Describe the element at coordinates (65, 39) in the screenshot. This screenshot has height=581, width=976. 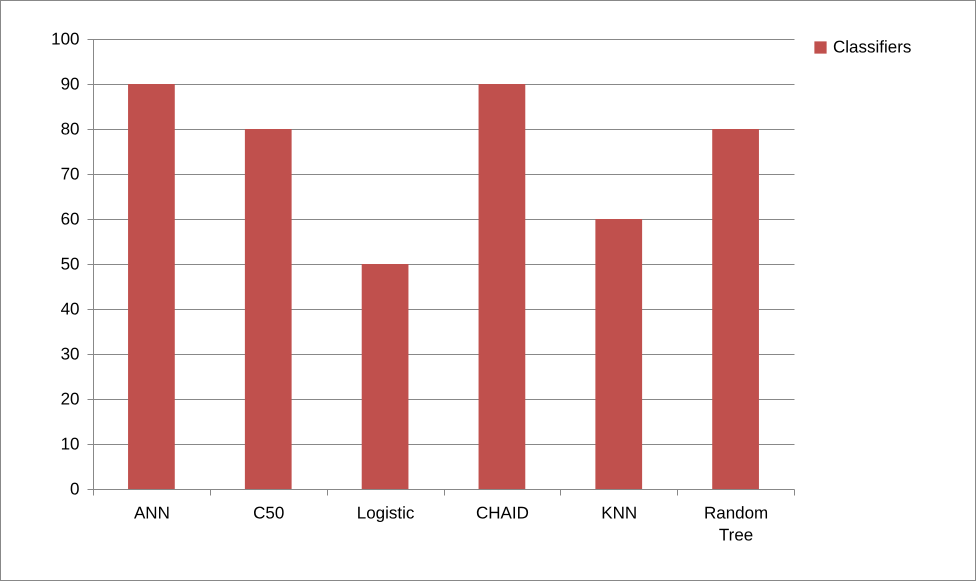
I see `y-tick-label: 100` at that location.